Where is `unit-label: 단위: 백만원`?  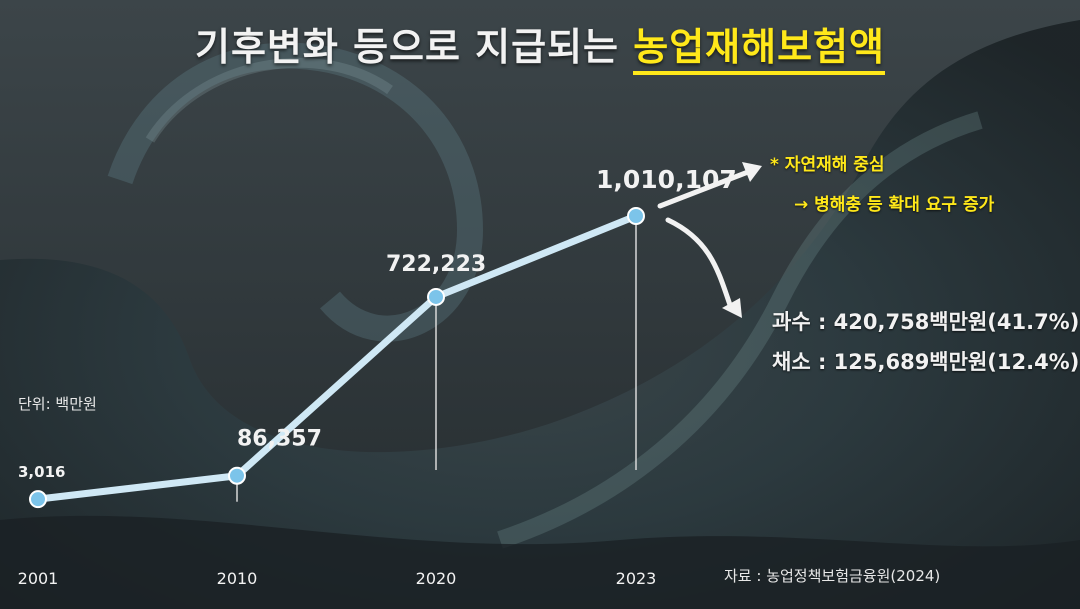 unit-label: 단위: 백만원 is located at coordinates (57, 404).